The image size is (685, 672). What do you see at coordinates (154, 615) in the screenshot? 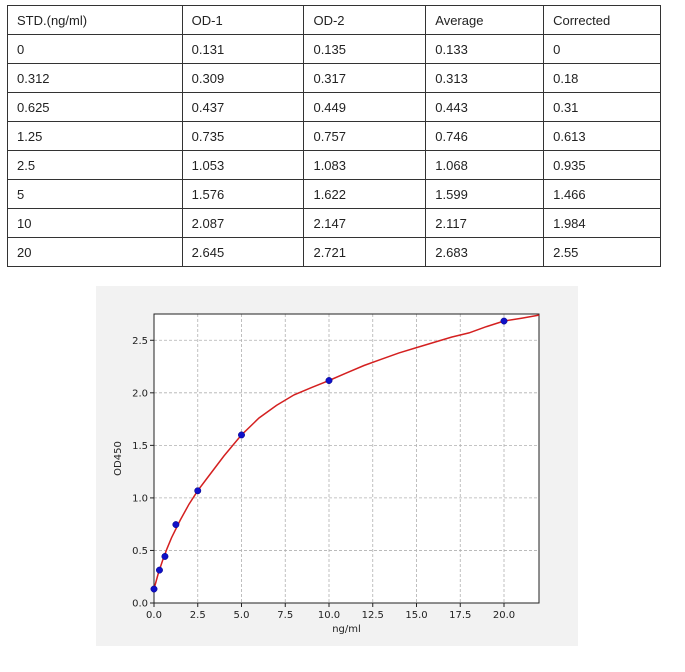
I see `x-tick-label: 0.0` at bounding box center [154, 615].